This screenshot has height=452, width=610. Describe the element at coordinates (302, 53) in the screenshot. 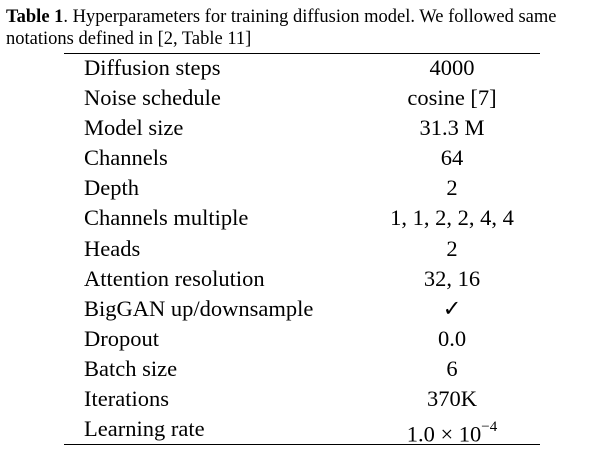

I see `table-top-rule` at that location.